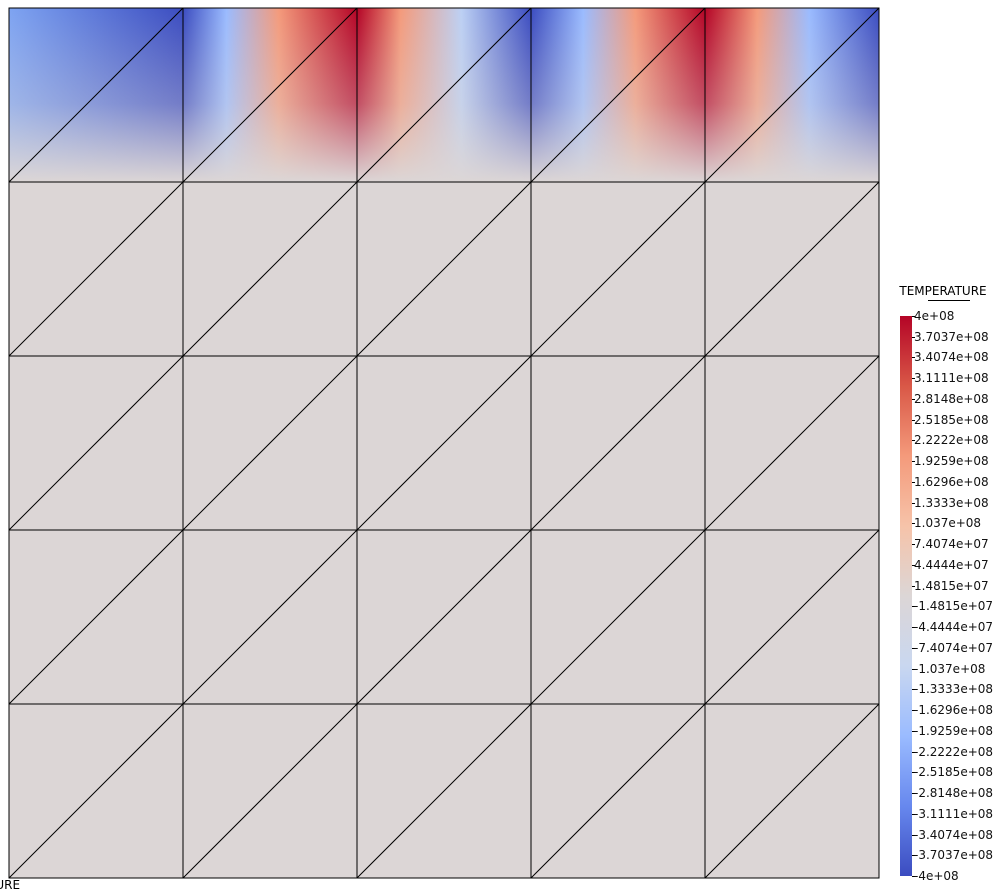 The height and width of the screenshot is (892, 1001). I want to click on footer-label: TURE, so click(10, 885).